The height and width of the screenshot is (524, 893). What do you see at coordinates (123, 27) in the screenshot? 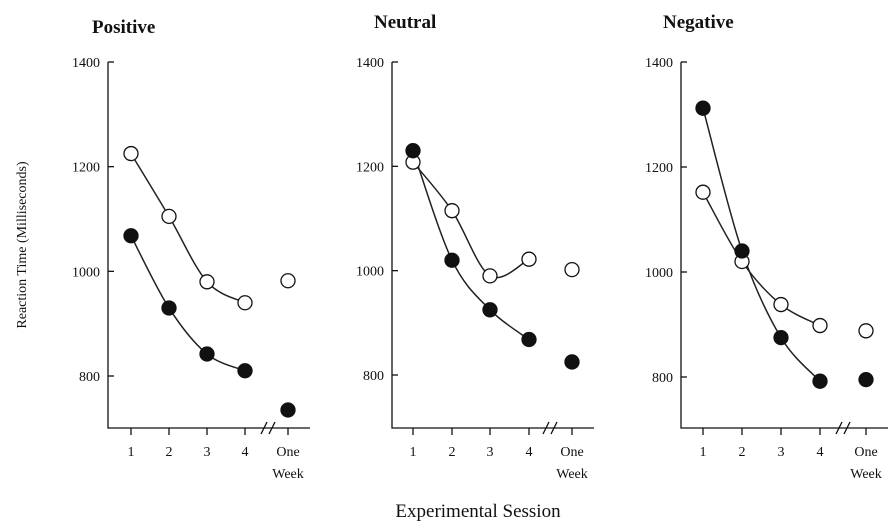
I see `panel-title: Positive` at bounding box center [123, 27].